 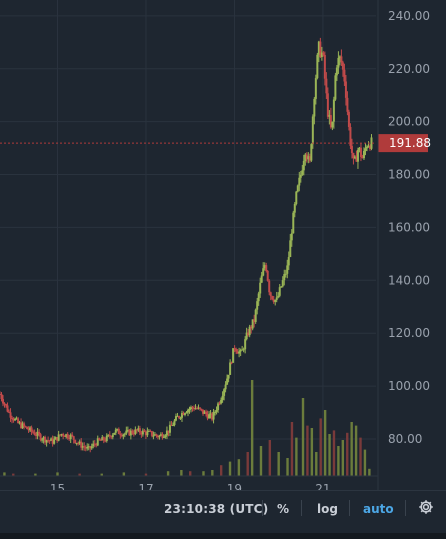 I want to click on separator, so click(x=262, y=508).